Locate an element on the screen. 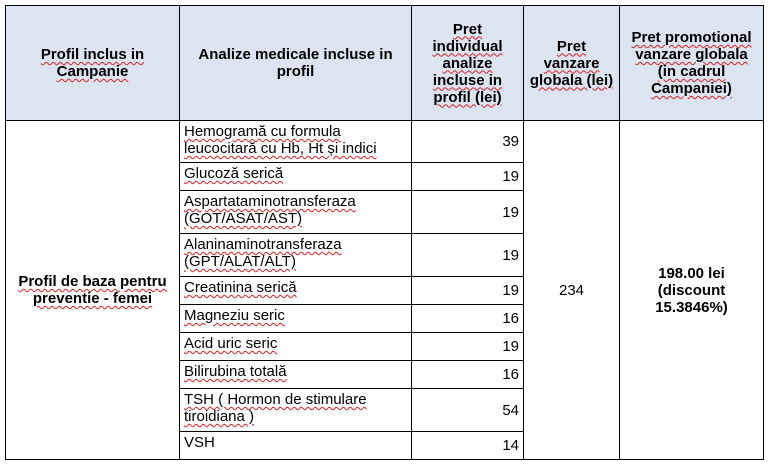 The width and height of the screenshot is (768, 465). test-name: Alaninaminotransferaza (GPT/ALAT/ALT) is located at coordinates (295, 255).